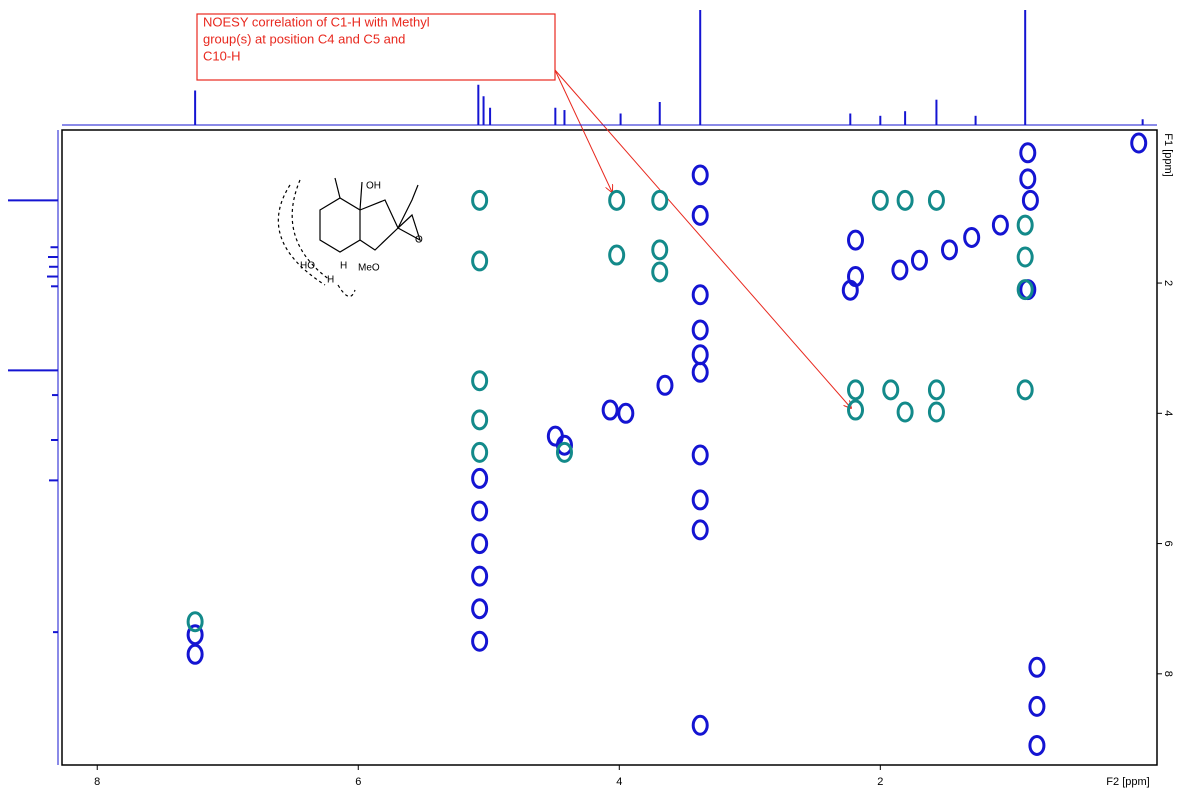 The width and height of the screenshot is (1179, 797). I want to click on x-tick-label: 6, so click(358, 782).